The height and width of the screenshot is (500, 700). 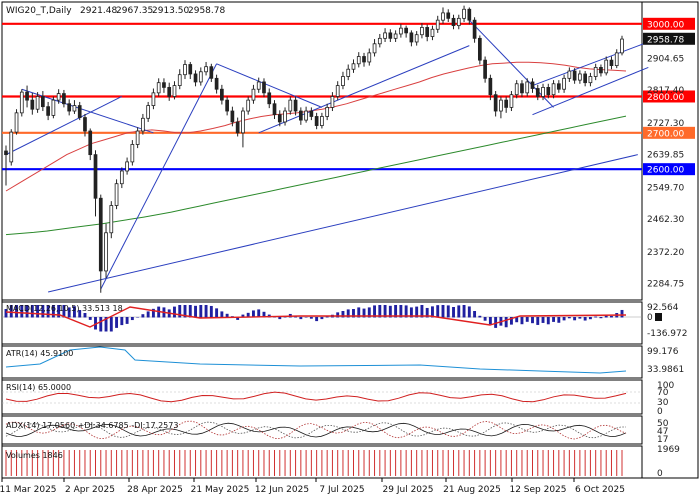 I want to click on adx-tick-0: 50, so click(x=663, y=424).